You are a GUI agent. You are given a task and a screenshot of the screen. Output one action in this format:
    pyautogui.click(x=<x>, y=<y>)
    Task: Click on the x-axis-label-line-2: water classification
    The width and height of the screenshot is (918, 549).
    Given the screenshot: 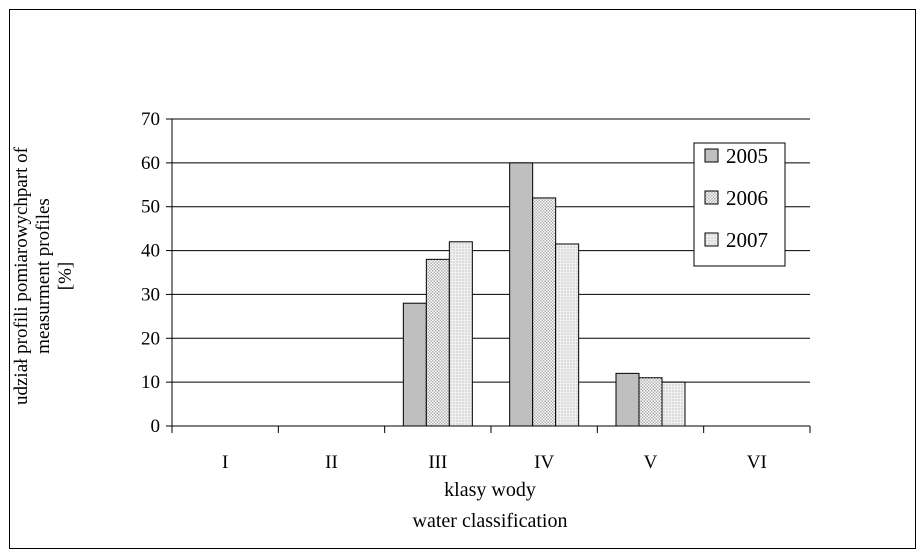 What is the action you would take?
    pyautogui.click(x=490, y=521)
    